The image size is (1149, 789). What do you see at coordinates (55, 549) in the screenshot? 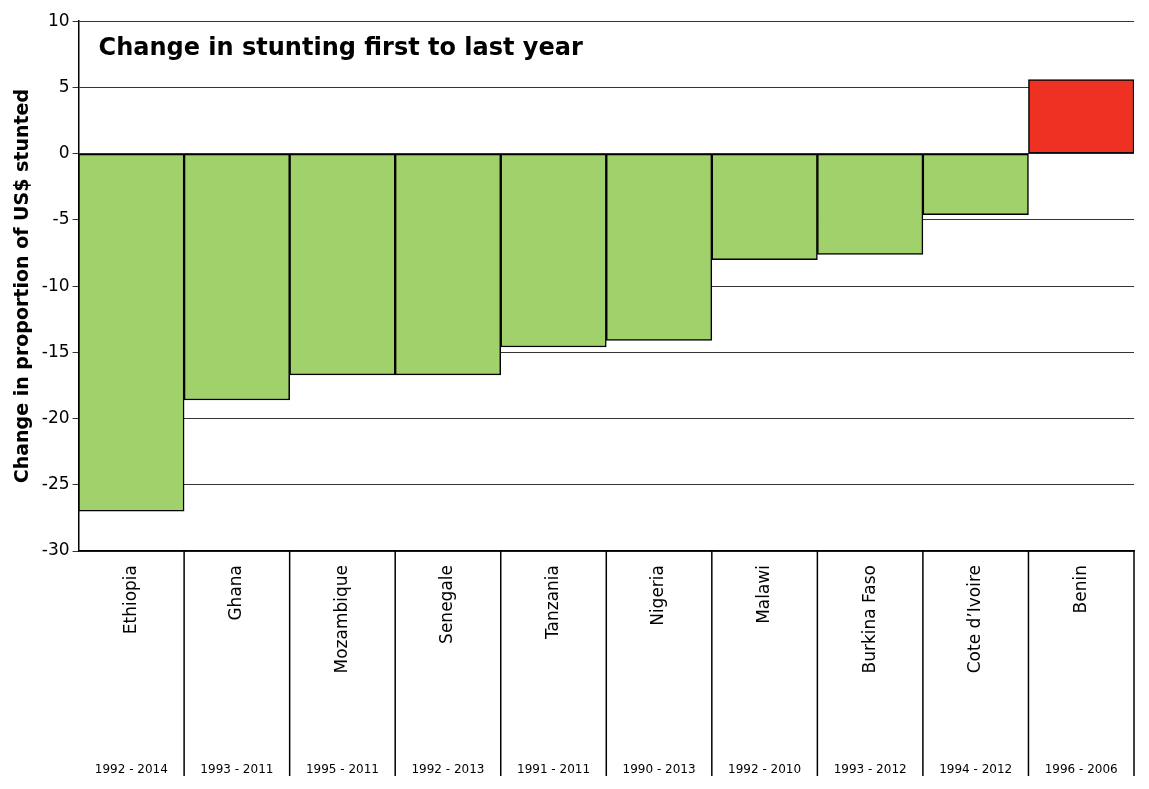
I see `y-tick-label: -30` at bounding box center [55, 549].